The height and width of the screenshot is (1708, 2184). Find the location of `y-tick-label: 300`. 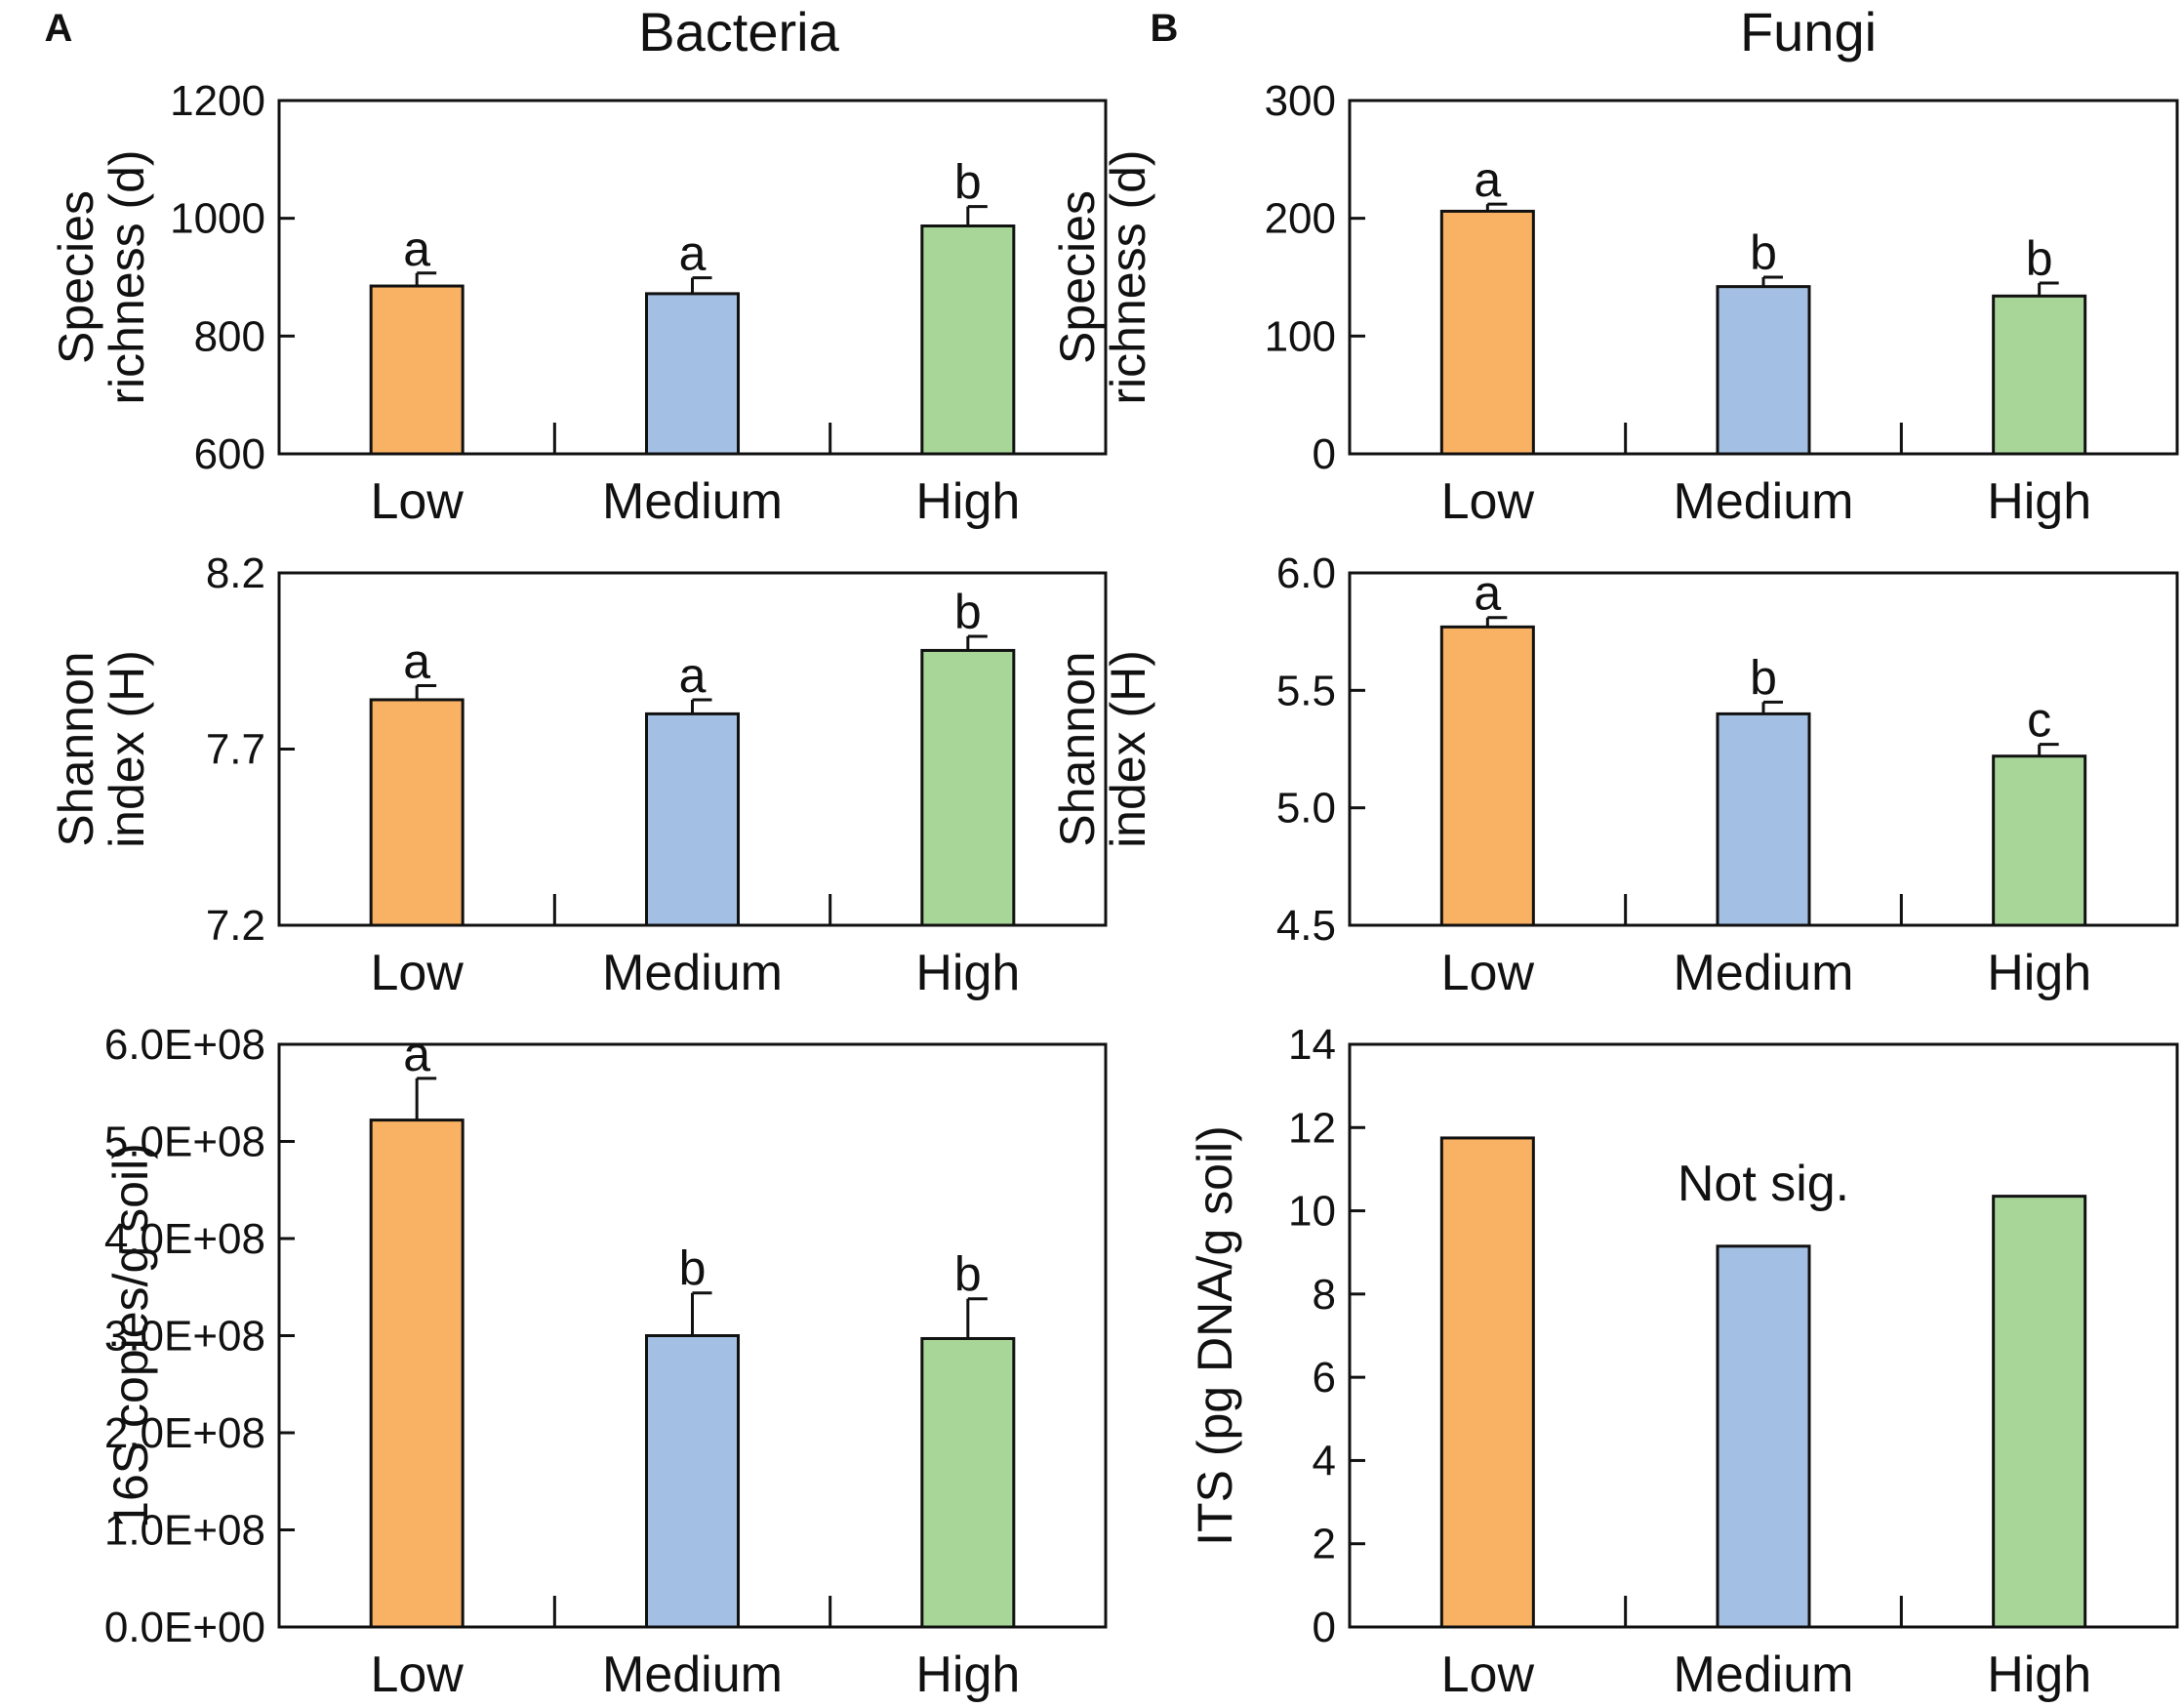

y-tick-label: 300 is located at coordinates (1300, 101).